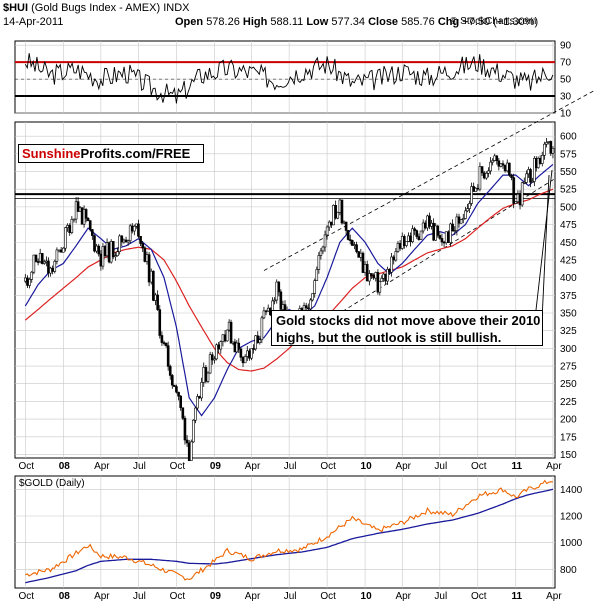 The width and height of the screenshot is (602, 602). Describe the element at coordinates (16, 8) in the screenshot. I see `ticker-symbol: $HUI` at that location.